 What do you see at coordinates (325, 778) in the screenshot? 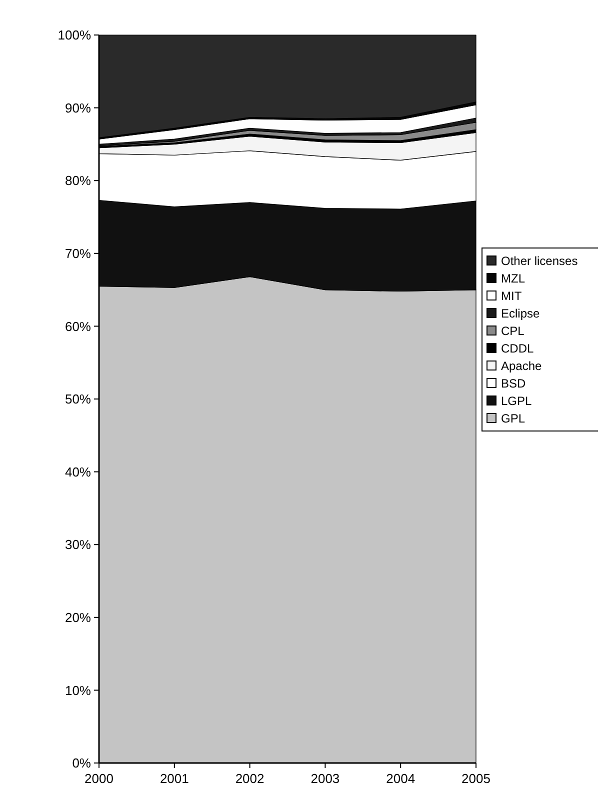
I see `x-tick-label: 2003` at bounding box center [325, 778].